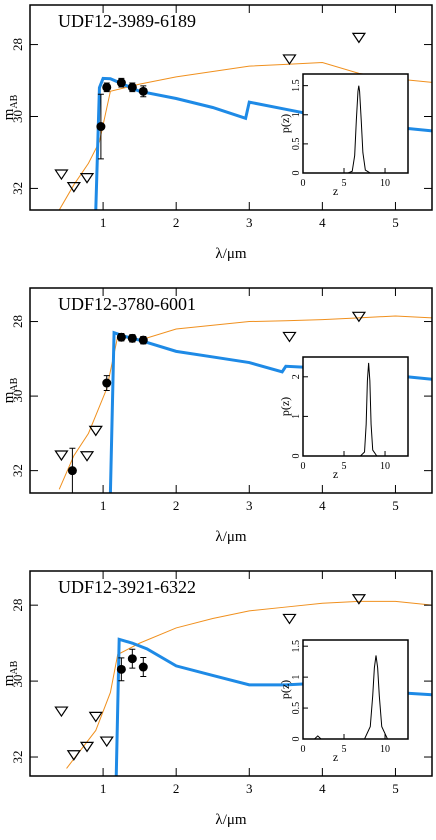 This screenshot has height=840, width=436. I want to click on inset-y-tick-label: 2, so click(296, 376).